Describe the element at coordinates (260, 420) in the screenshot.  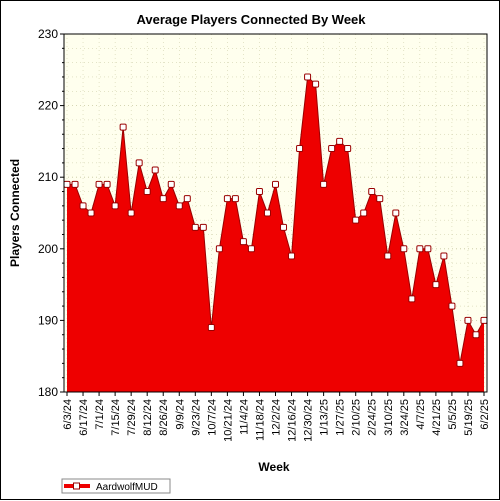
I see `x-tick-label: 11/18/24` at that location.